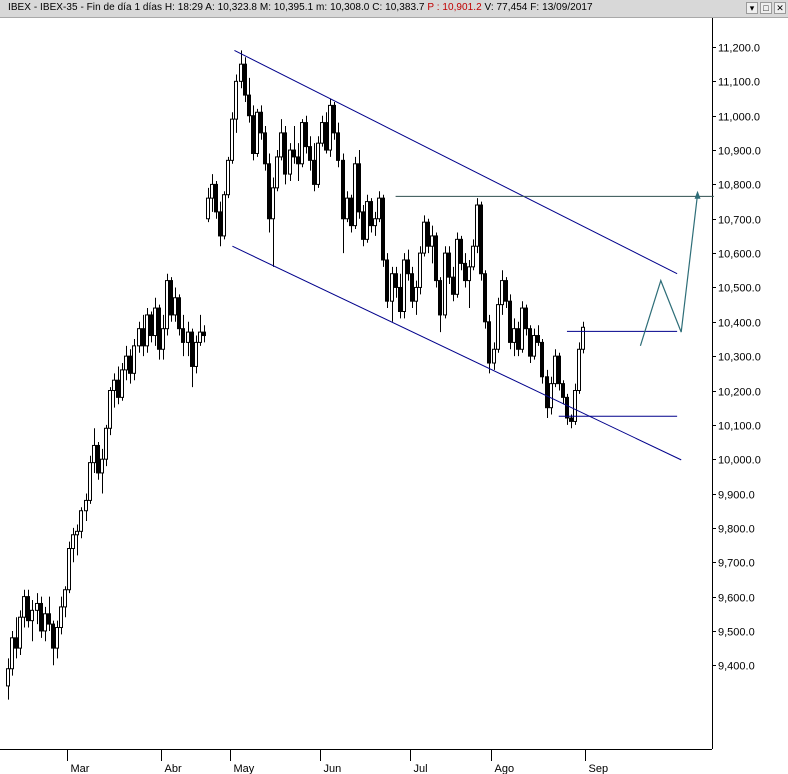 The image size is (788, 774). What do you see at coordinates (739, 393) in the screenshot?
I see `y-tick-label: 10,200.0` at bounding box center [739, 393].